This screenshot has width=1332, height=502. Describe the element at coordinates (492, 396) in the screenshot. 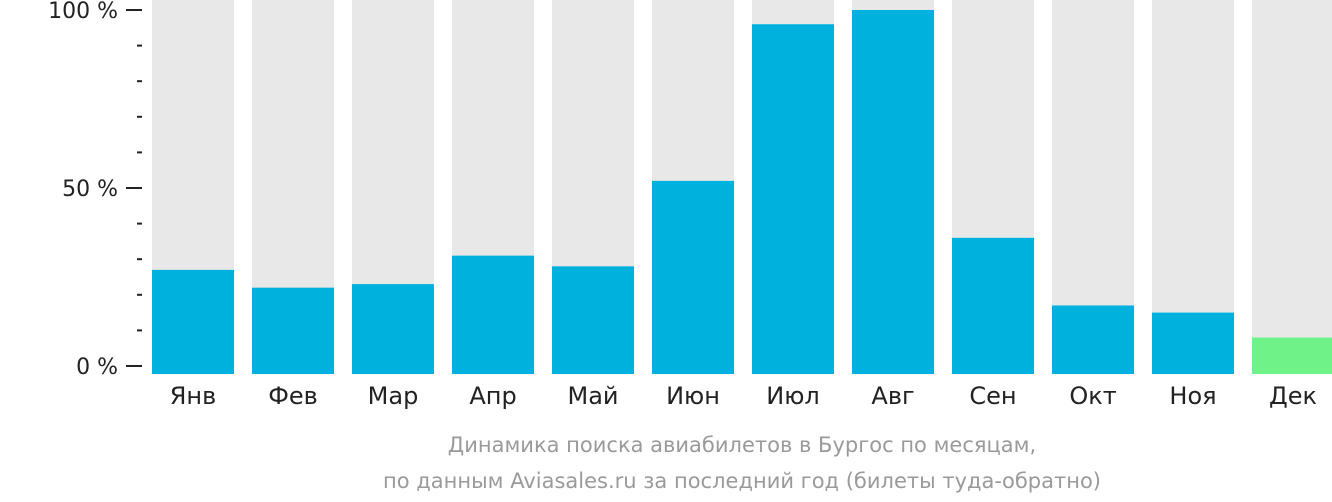

I see `x-tick-label-4: Апр` at that location.